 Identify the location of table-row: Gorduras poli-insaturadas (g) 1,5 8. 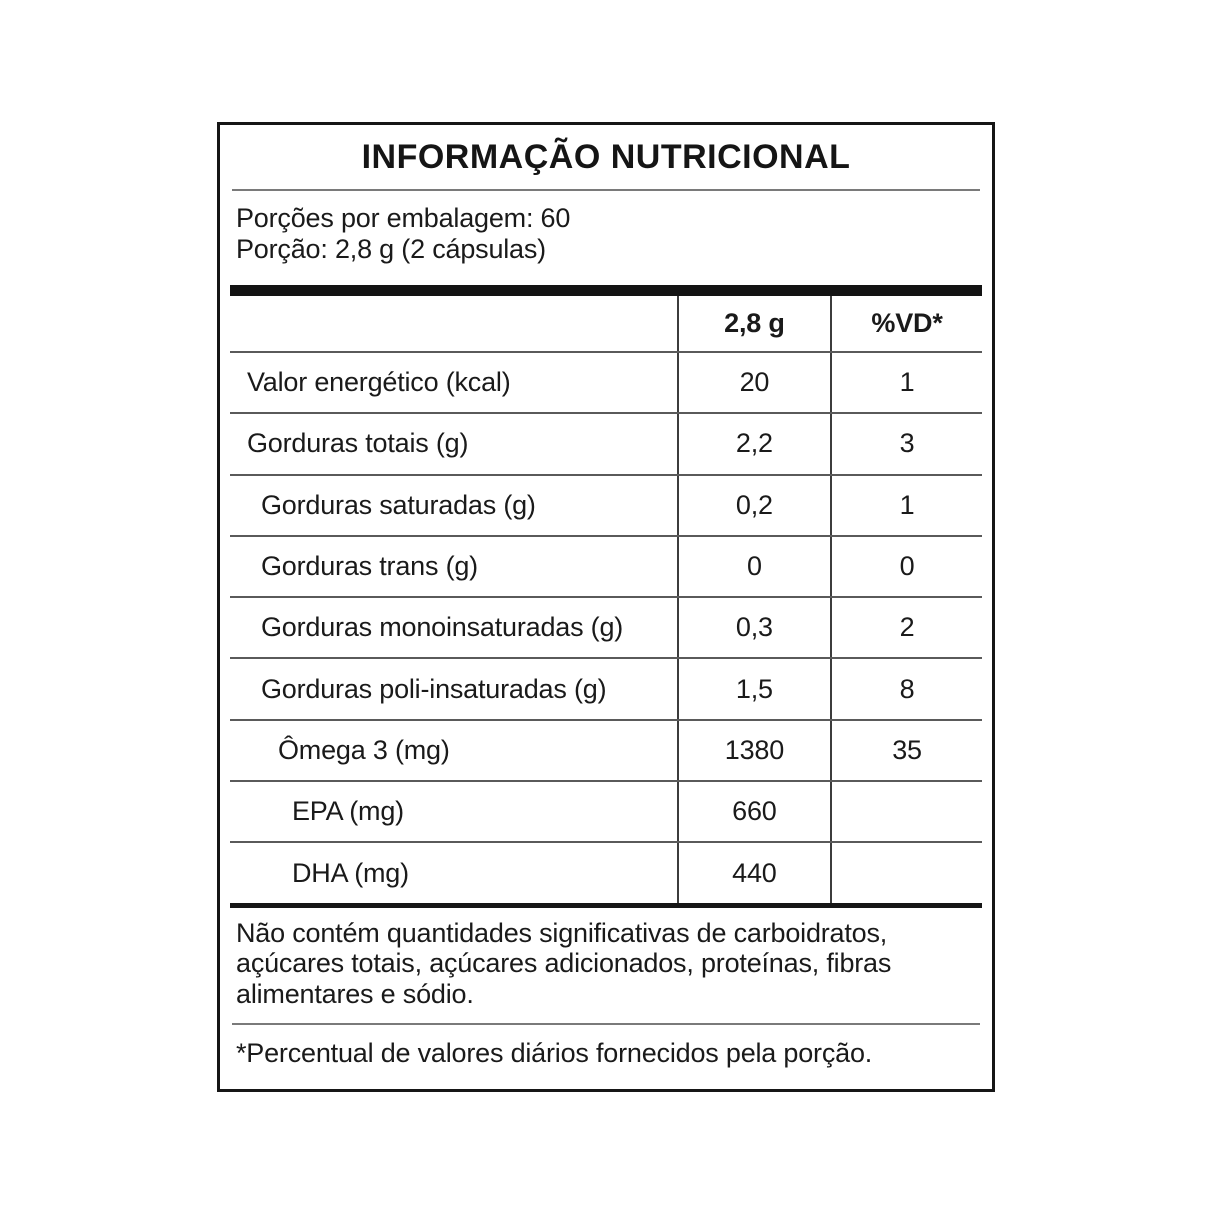
(606, 688).